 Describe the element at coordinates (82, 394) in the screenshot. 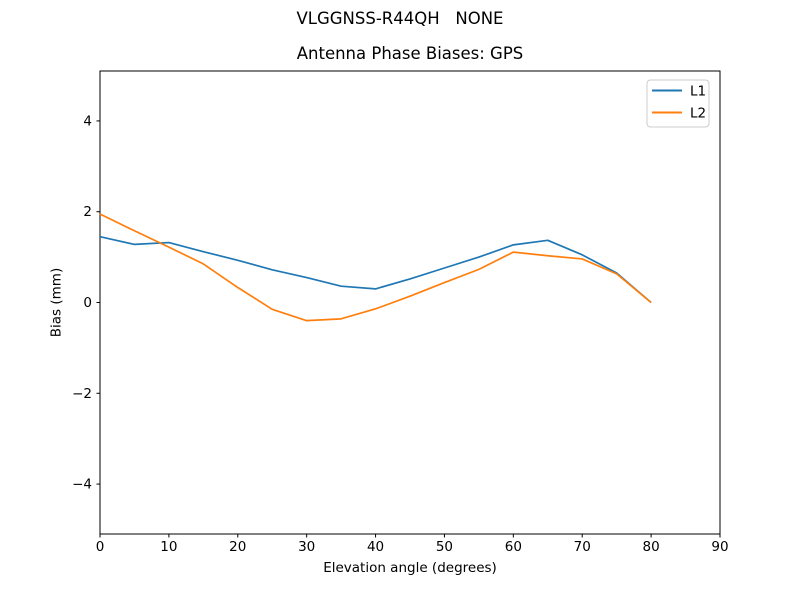

I see `y-tick-label: −2` at that location.